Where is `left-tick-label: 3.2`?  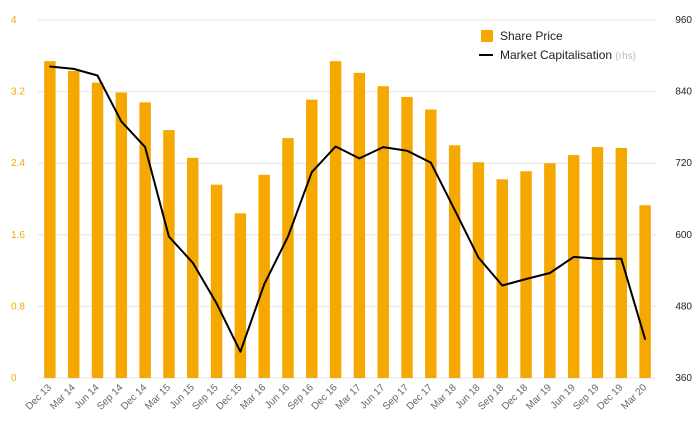 left-tick-label: 3.2 is located at coordinates (18, 92).